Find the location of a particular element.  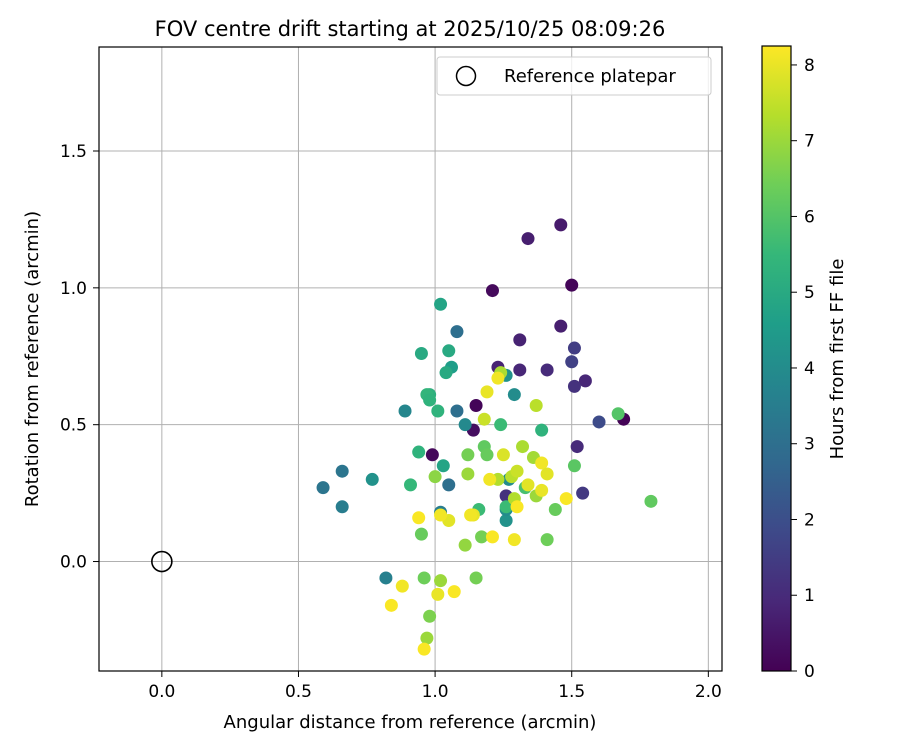

reference-point-marker is located at coordinates (162, 561).